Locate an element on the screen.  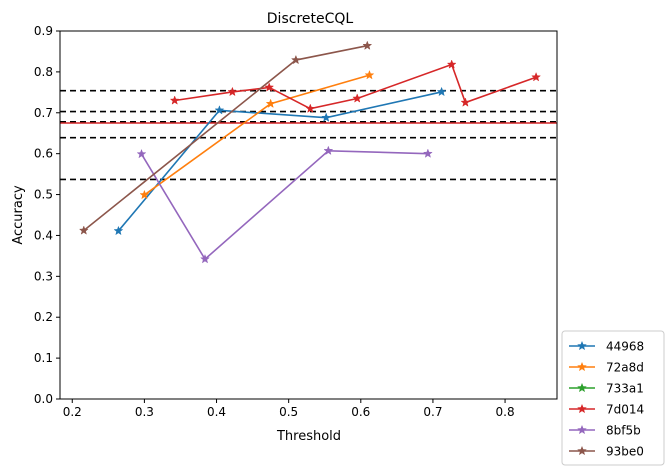
legend-marker-7d014 is located at coordinates (582, 408).